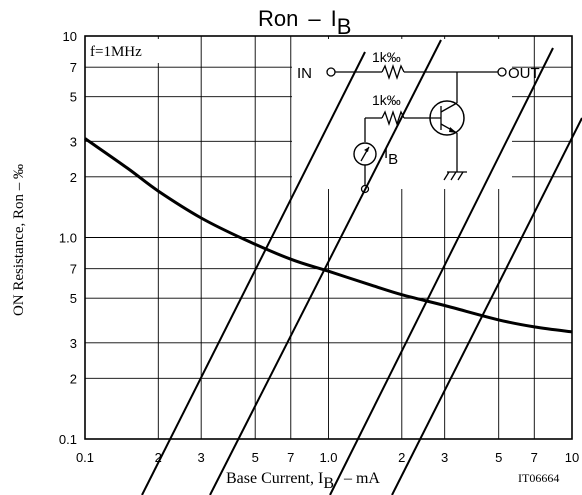  I want to click on circuit-in-label: IN, so click(304, 73).